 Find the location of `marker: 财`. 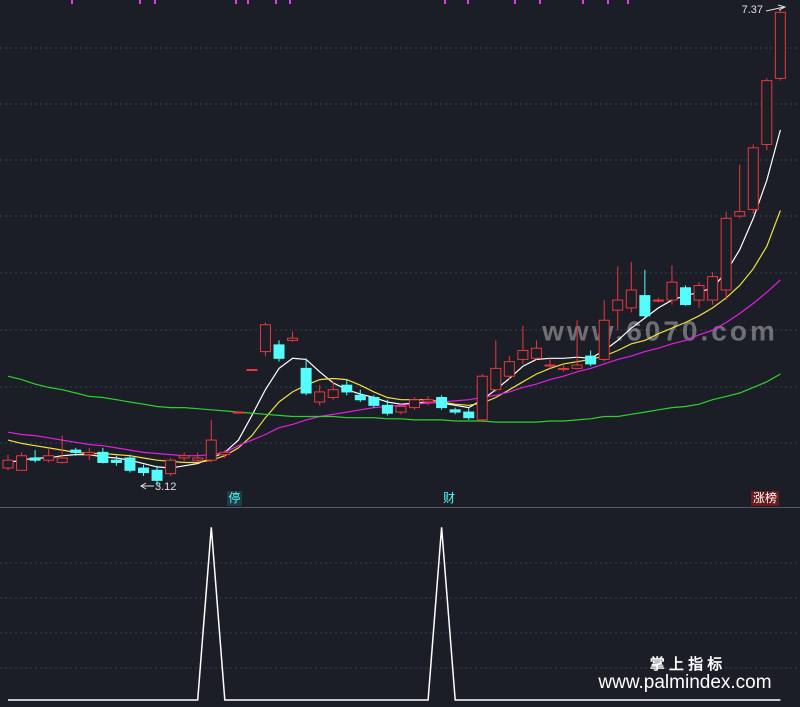

marker: 财 is located at coordinates (449, 498).